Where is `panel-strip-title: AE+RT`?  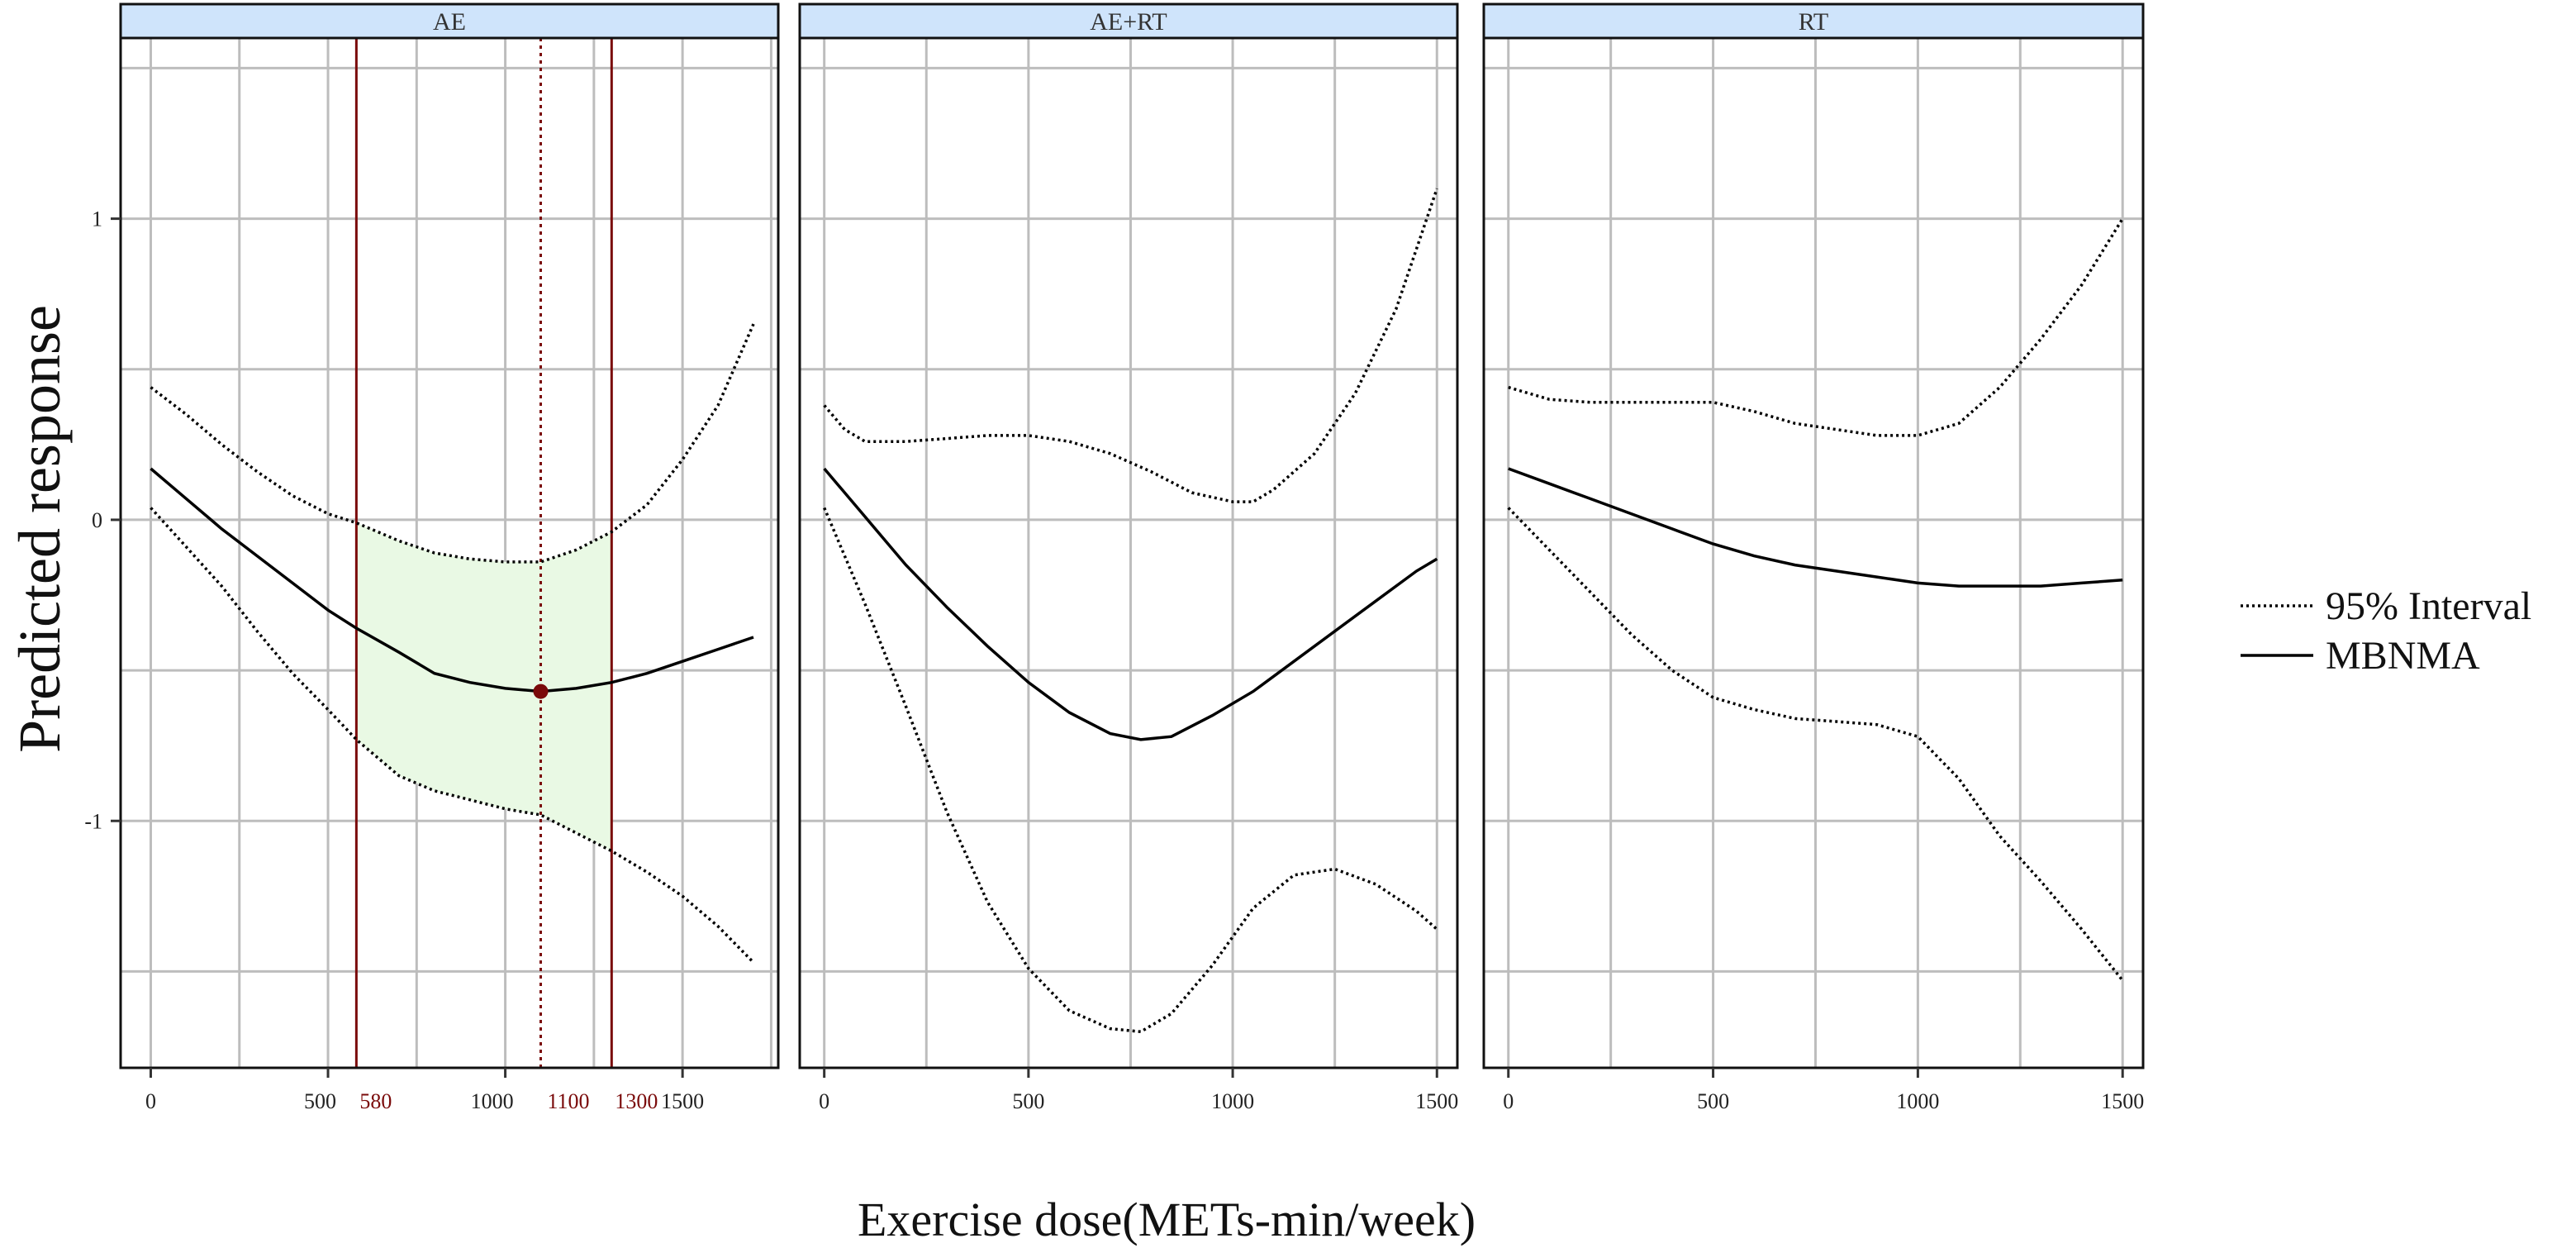 panel-strip-title: AE+RT is located at coordinates (1128, 22).